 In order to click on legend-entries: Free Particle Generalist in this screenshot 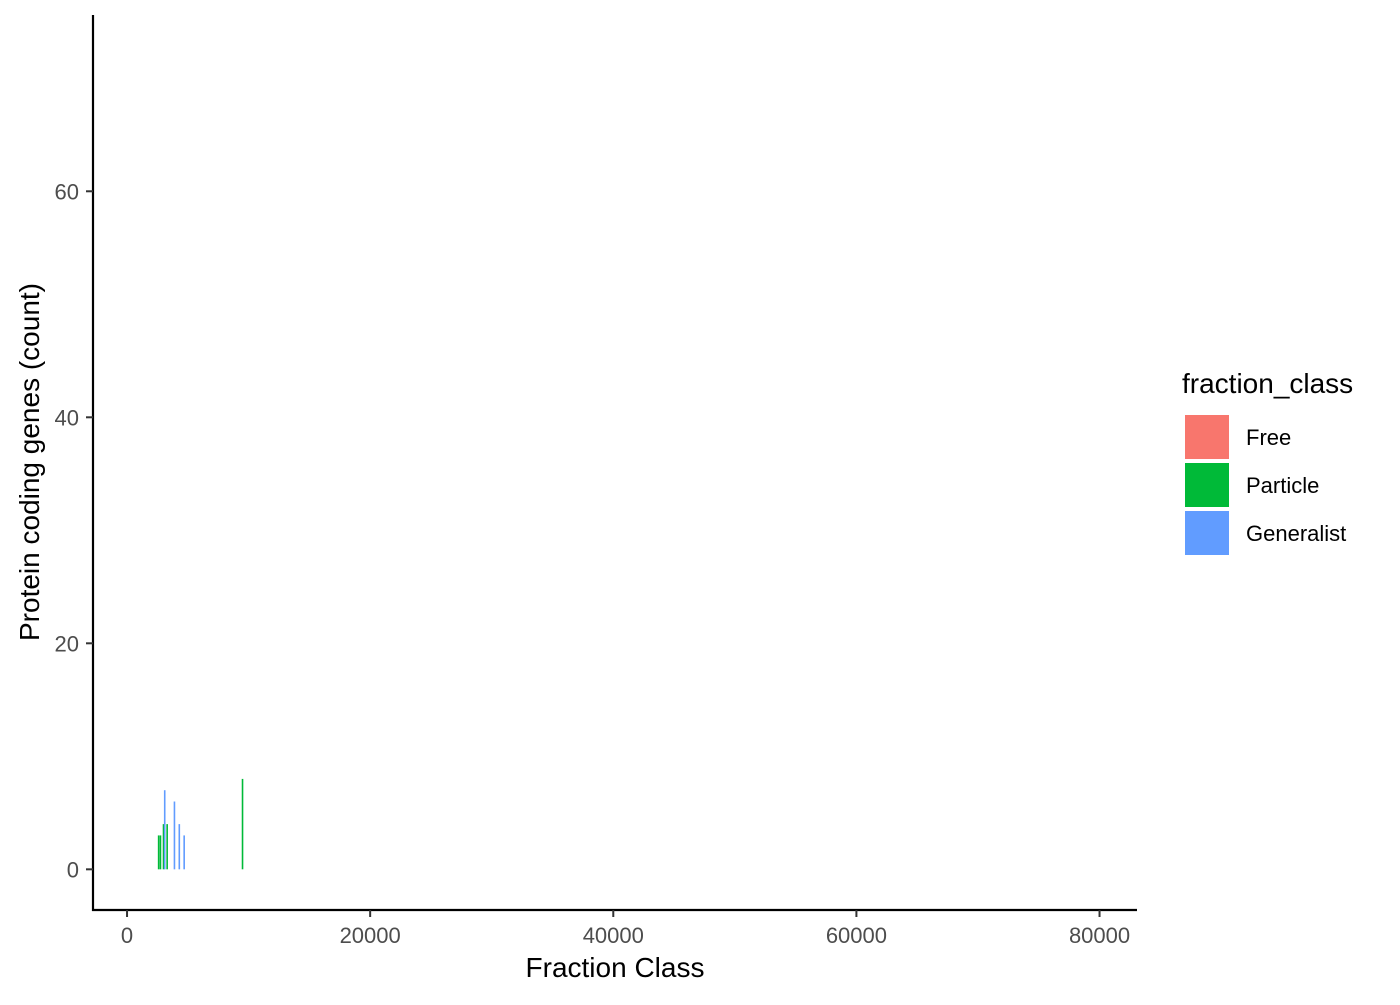, I will do `click(1265, 485)`.